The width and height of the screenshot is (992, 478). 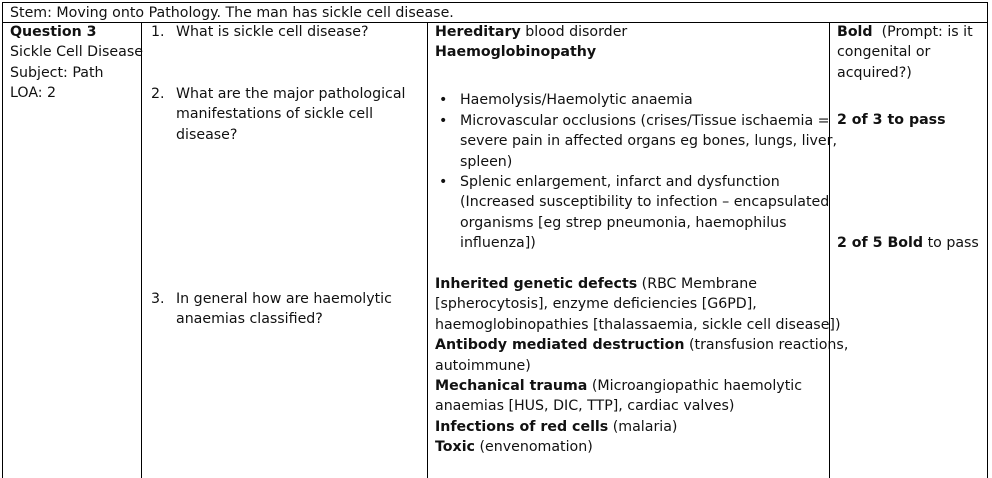 I want to click on question-text: manifestations of sickle cell, so click(x=275, y=114).